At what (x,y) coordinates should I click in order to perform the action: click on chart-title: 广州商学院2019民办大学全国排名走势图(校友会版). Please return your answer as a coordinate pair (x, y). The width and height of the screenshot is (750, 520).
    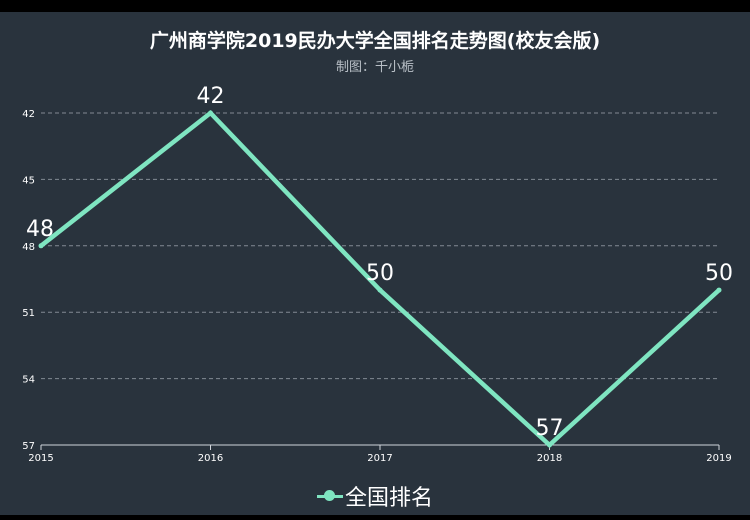
    Looking at the image, I should click on (375, 41).